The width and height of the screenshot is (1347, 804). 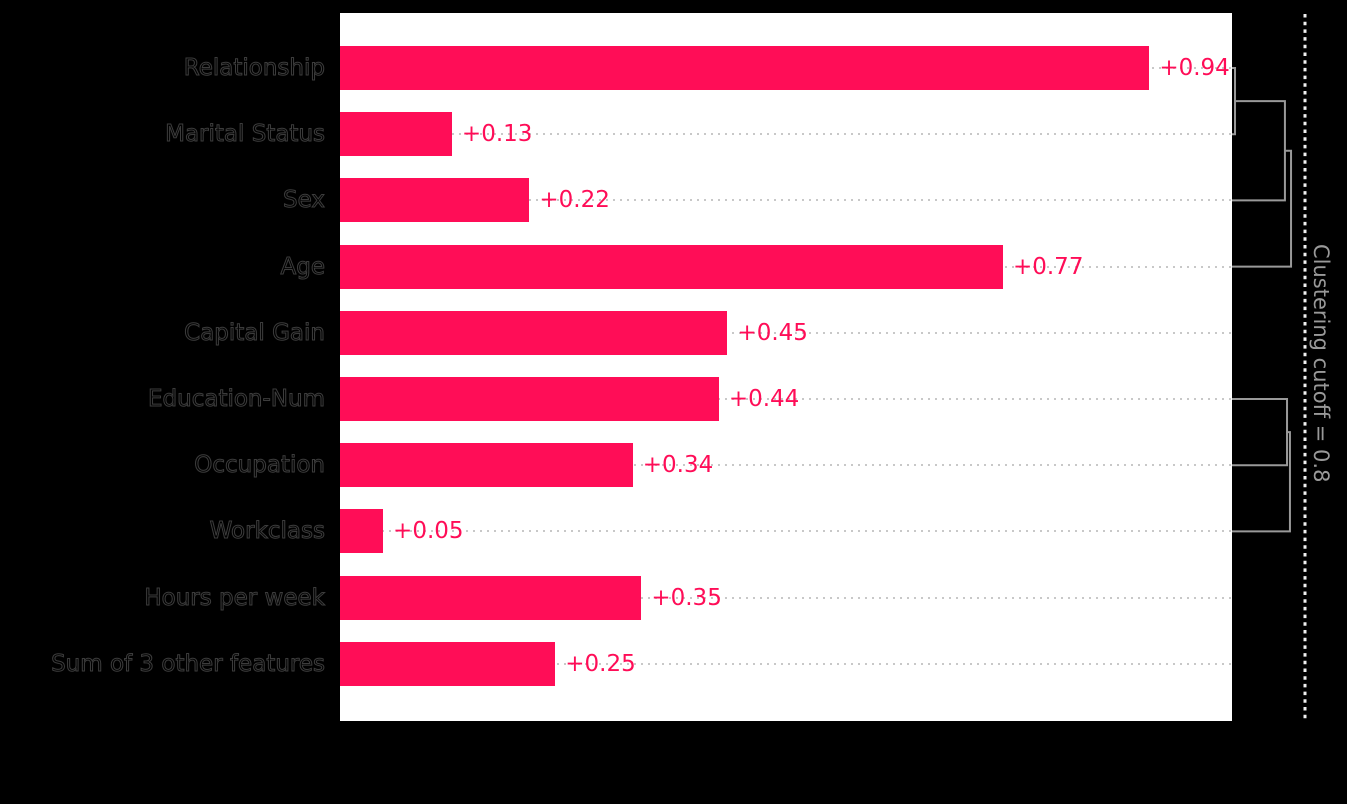 I want to click on y-tick-label: Capital Gain, so click(x=255, y=332).